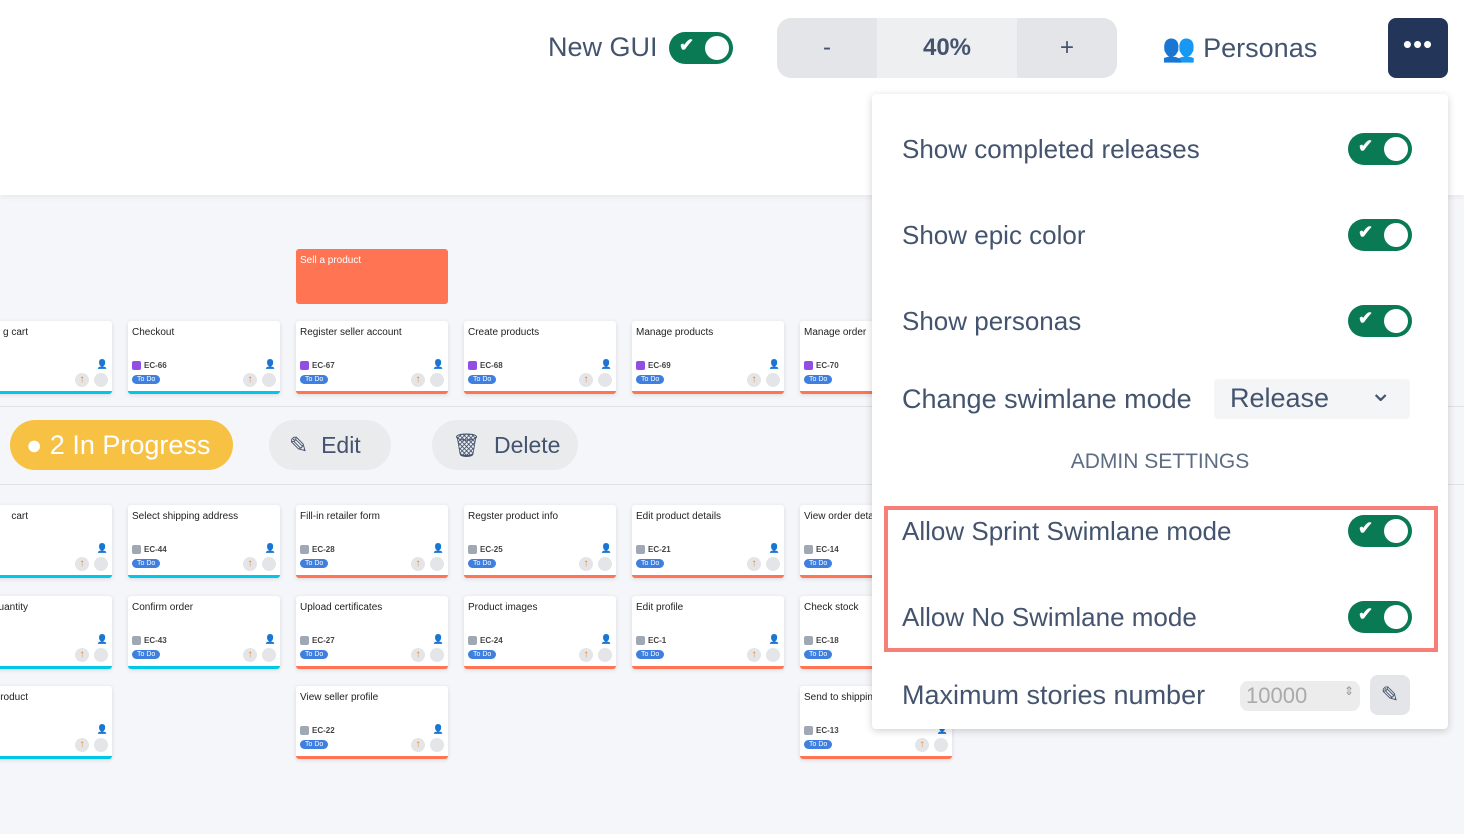 Image resolution: width=1464 pixels, height=834 pixels. What do you see at coordinates (708, 541) in the screenshot?
I see `story-card: Edit product details EC-21 To Do 👤 ↑` at bounding box center [708, 541].